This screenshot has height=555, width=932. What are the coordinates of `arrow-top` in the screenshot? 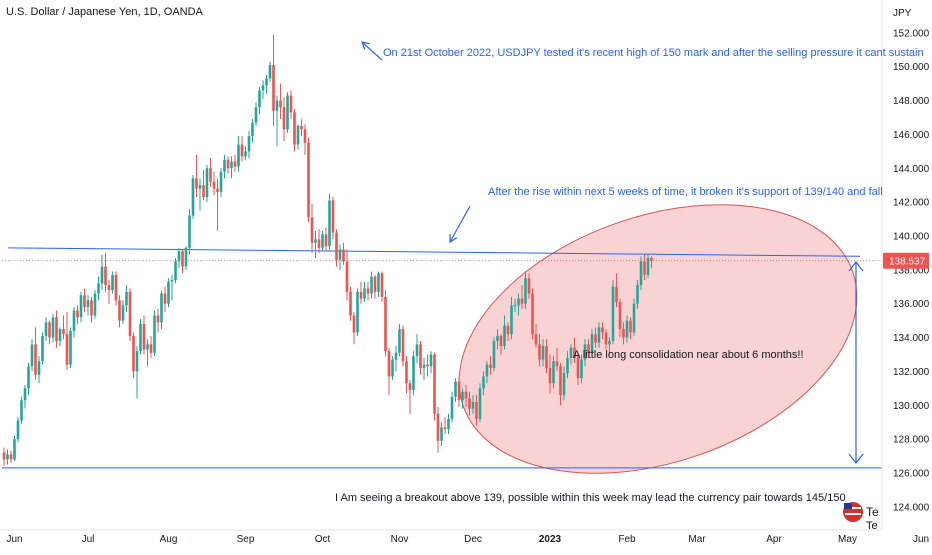 It's located at (372, 51).